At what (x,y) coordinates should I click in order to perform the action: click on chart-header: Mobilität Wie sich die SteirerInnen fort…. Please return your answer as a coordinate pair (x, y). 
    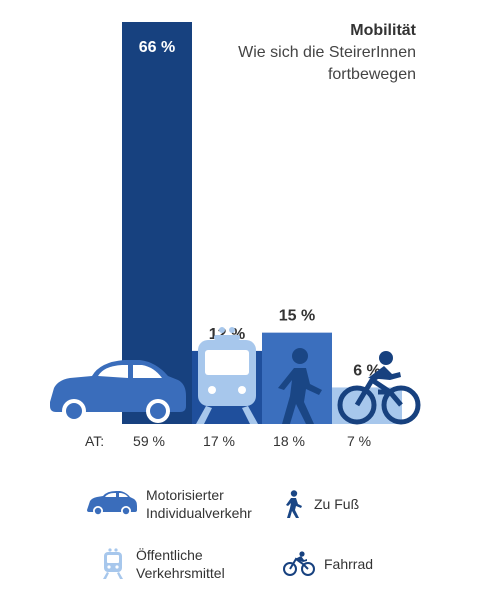
    Looking at the image, I should click on (311, 53).